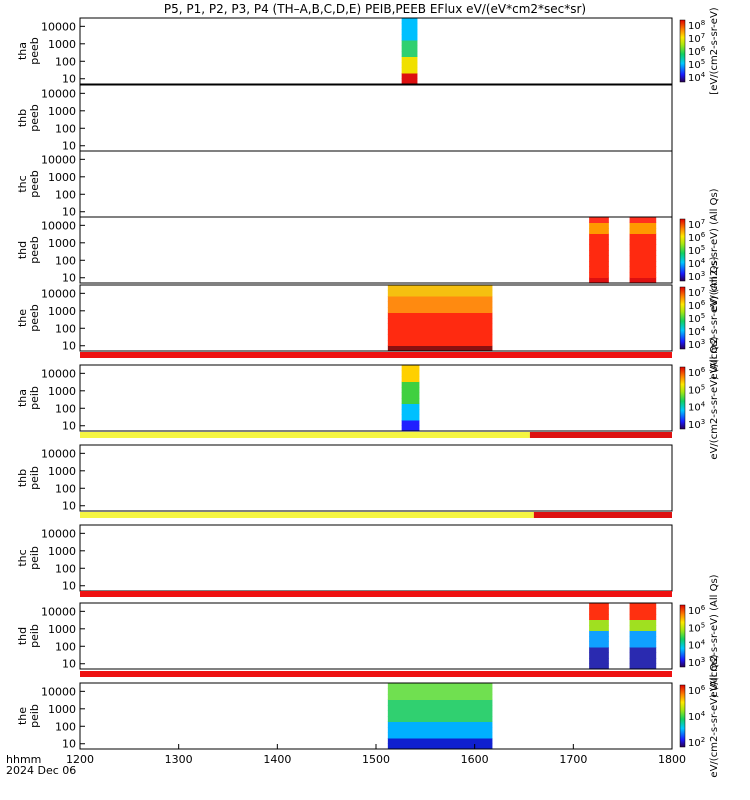  I want to click on panel-label-probe: the, so click(22, 318).